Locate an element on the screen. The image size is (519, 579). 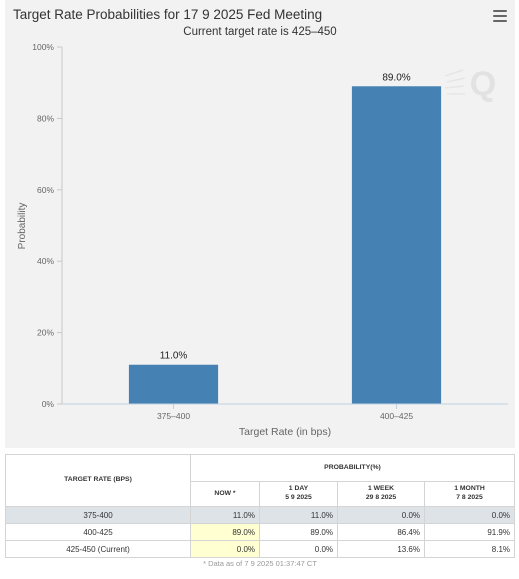
column-header-line1: 1 WEEK is located at coordinates (381, 489).